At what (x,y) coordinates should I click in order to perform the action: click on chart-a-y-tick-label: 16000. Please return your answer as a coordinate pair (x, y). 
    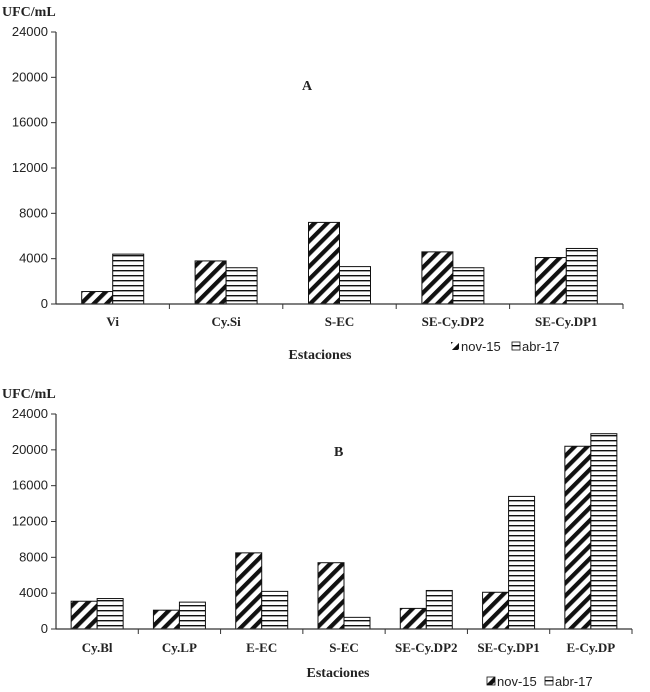
    Looking at the image, I should click on (30, 122).